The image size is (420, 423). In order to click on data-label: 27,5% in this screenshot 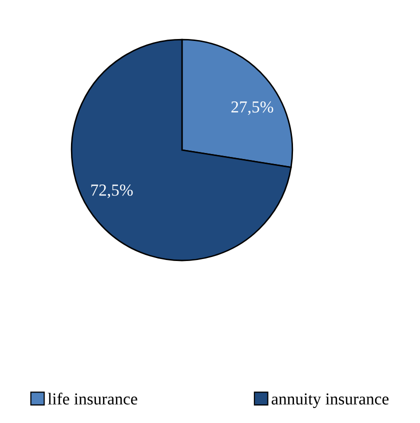, I will do `click(252, 108)`.